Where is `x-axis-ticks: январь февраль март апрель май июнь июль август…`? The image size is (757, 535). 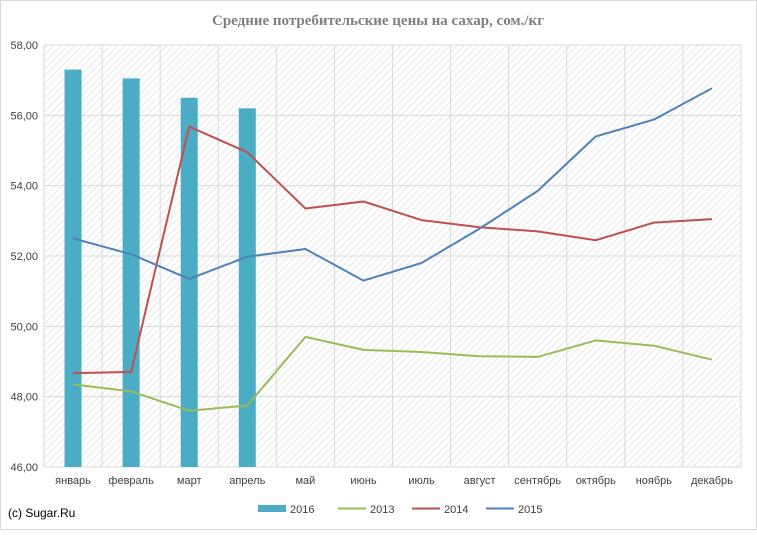 x-axis-ticks: январь февраль март апрель май июнь июль август… is located at coordinates (394, 481).